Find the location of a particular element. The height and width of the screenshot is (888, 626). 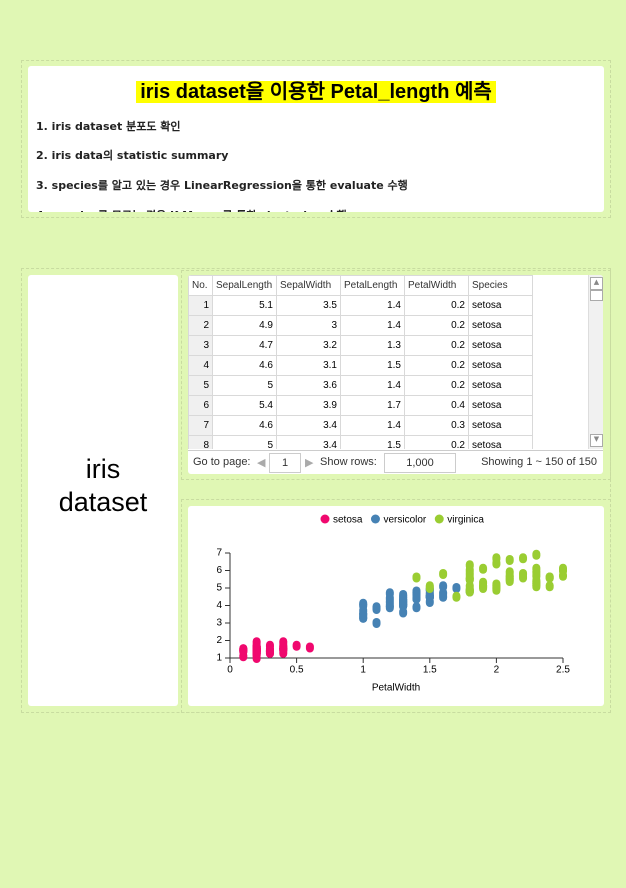

rows-value: 1,000 is located at coordinates (420, 463).